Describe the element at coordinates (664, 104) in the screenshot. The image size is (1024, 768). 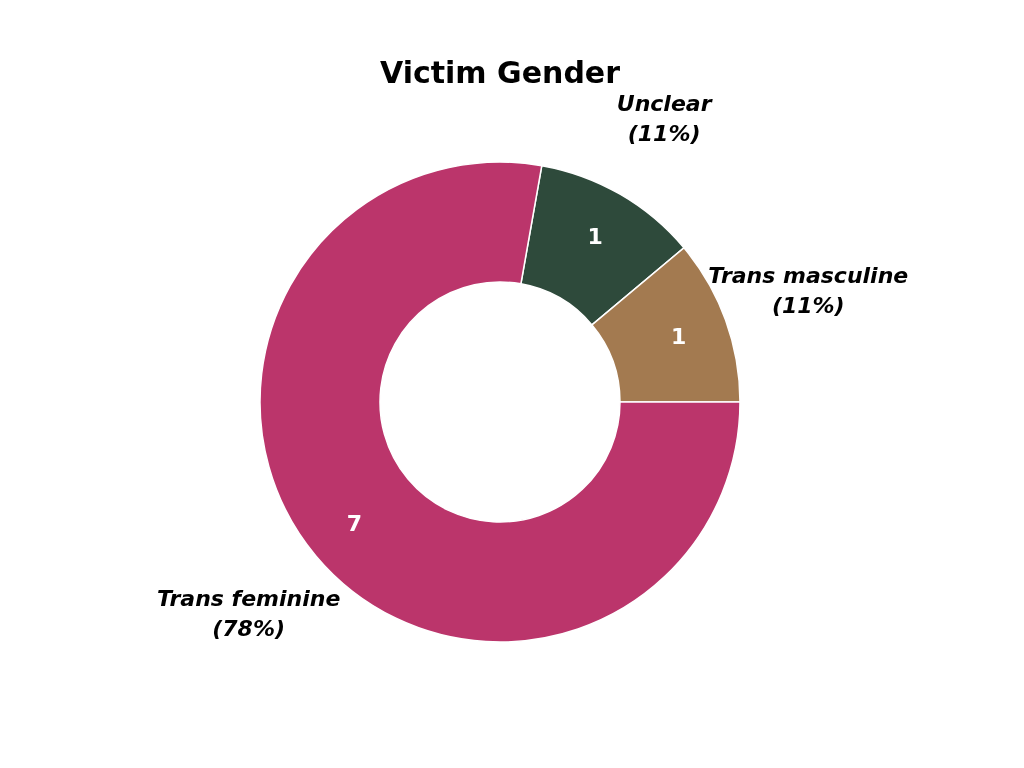
I see `slice-label: Unclear` at that location.